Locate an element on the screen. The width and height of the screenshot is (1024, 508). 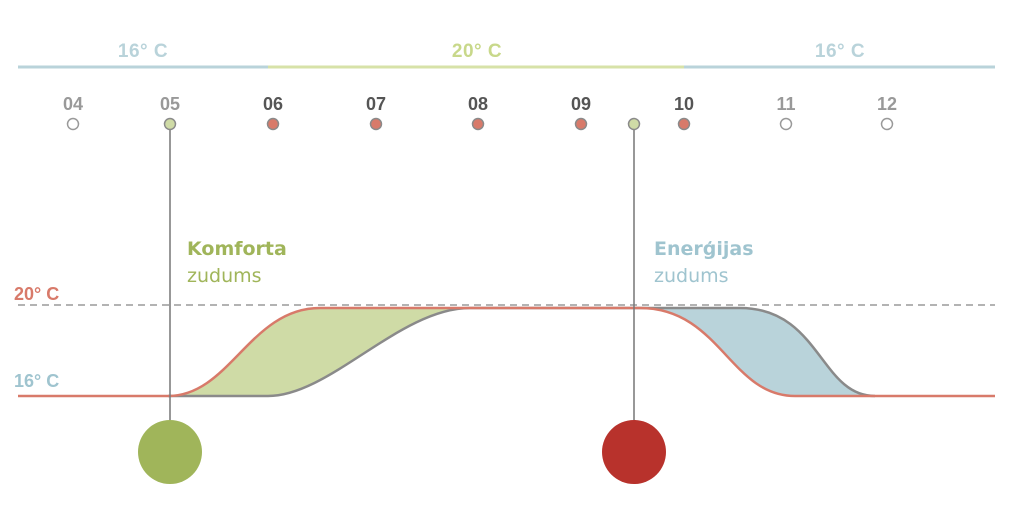
hour-label-05: 05 is located at coordinates (170, 104).